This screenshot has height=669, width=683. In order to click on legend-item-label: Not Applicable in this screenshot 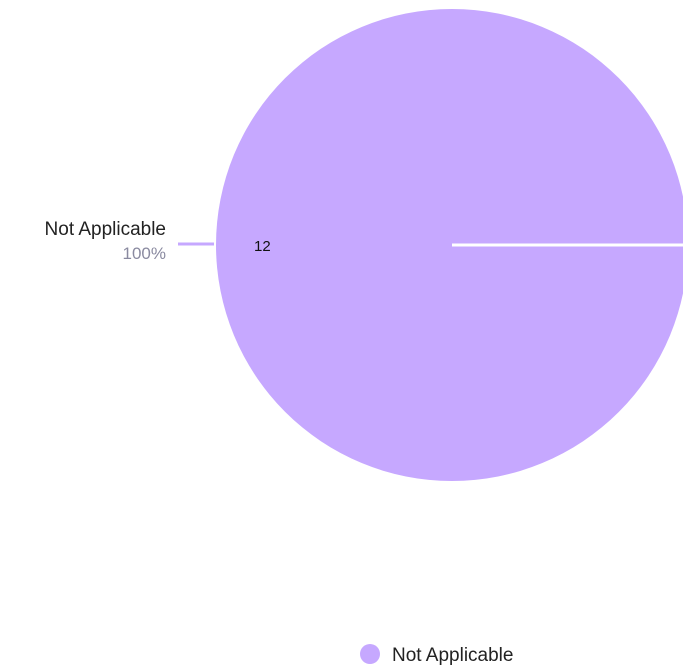, I will do `click(452, 655)`.